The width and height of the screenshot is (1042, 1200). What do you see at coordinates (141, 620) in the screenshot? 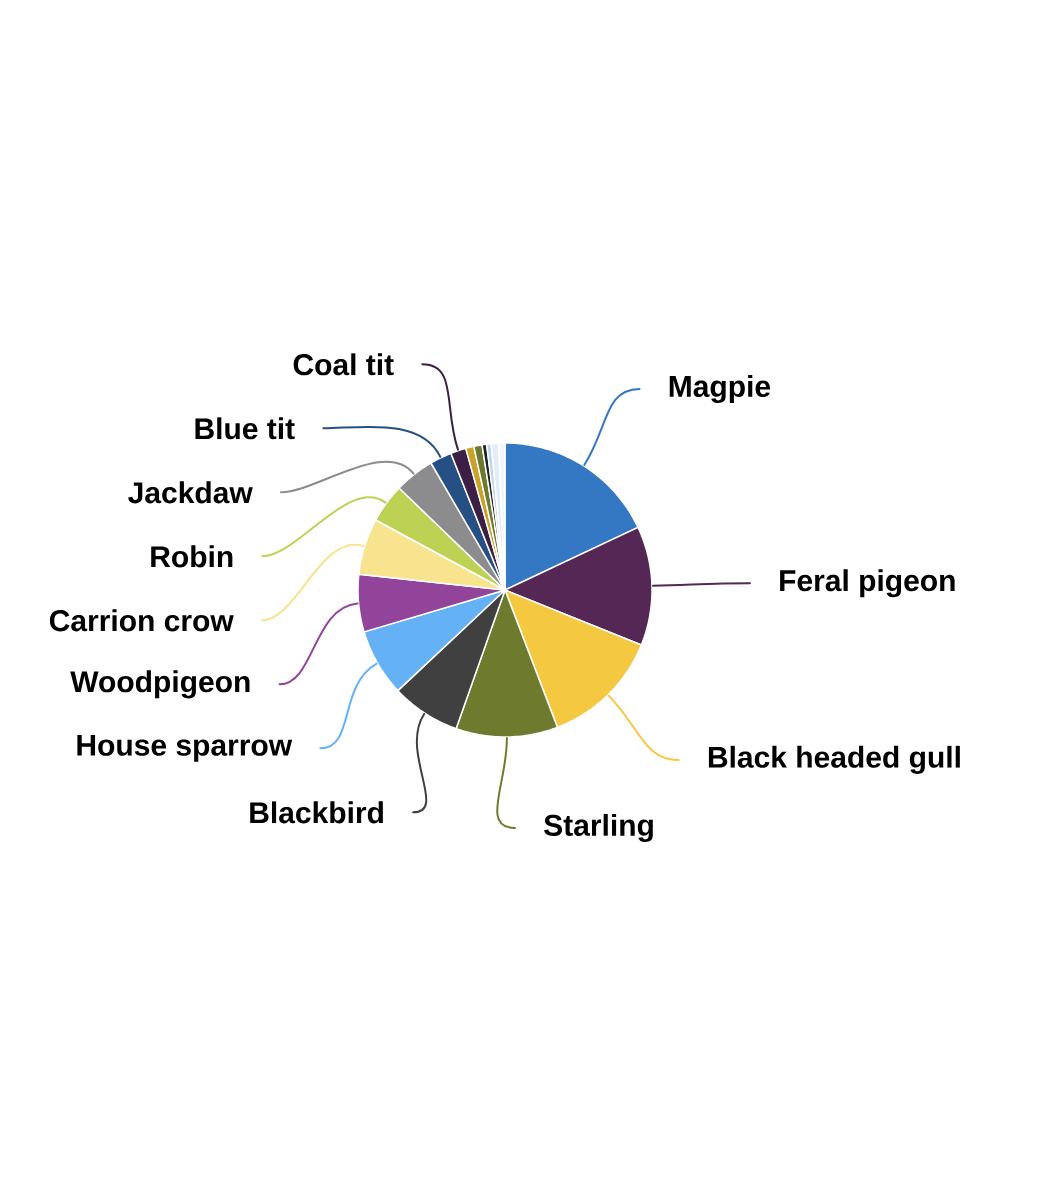
I see `slice-label: Carrion crow` at bounding box center [141, 620].